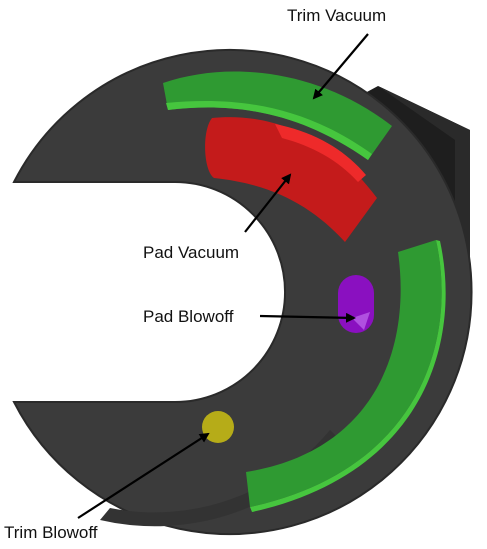 The image size is (487, 549). What do you see at coordinates (268, 203) in the screenshot?
I see `pad-vacuum-arrow` at bounding box center [268, 203].